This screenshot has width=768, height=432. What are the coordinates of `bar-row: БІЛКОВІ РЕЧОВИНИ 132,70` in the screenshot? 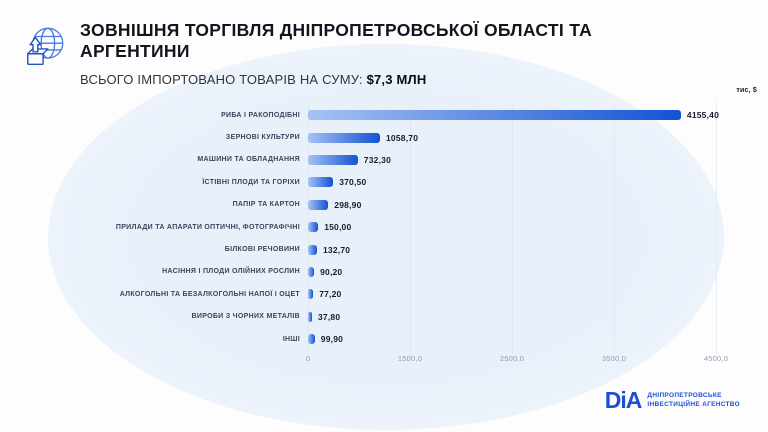 It's located at (384, 249).